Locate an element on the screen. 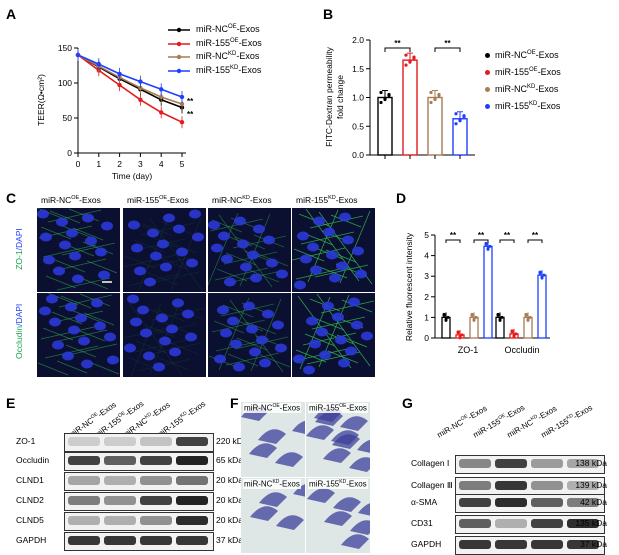 The height and width of the screenshot is (555, 619). blot-kda-label: 65 kDa is located at coordinates (229, 460).